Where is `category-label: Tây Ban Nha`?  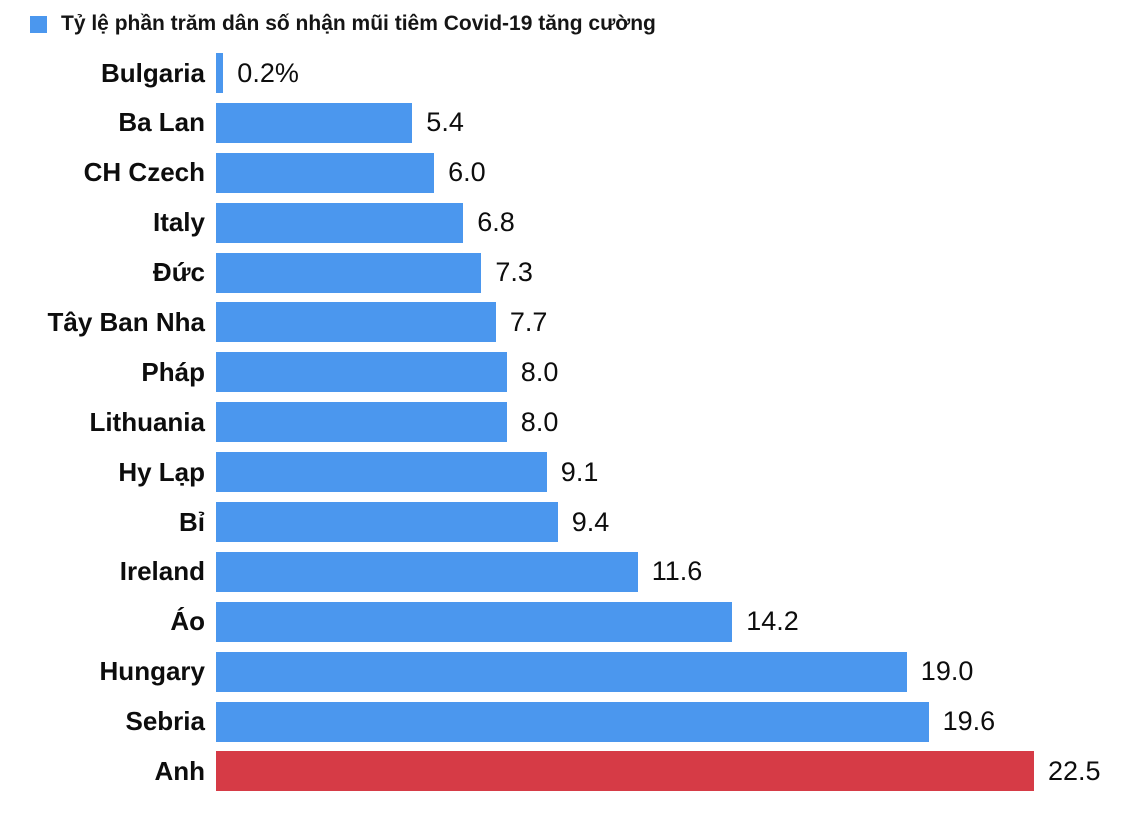
category-label: Tây Ban Nha is located at coordinates (126, 321).